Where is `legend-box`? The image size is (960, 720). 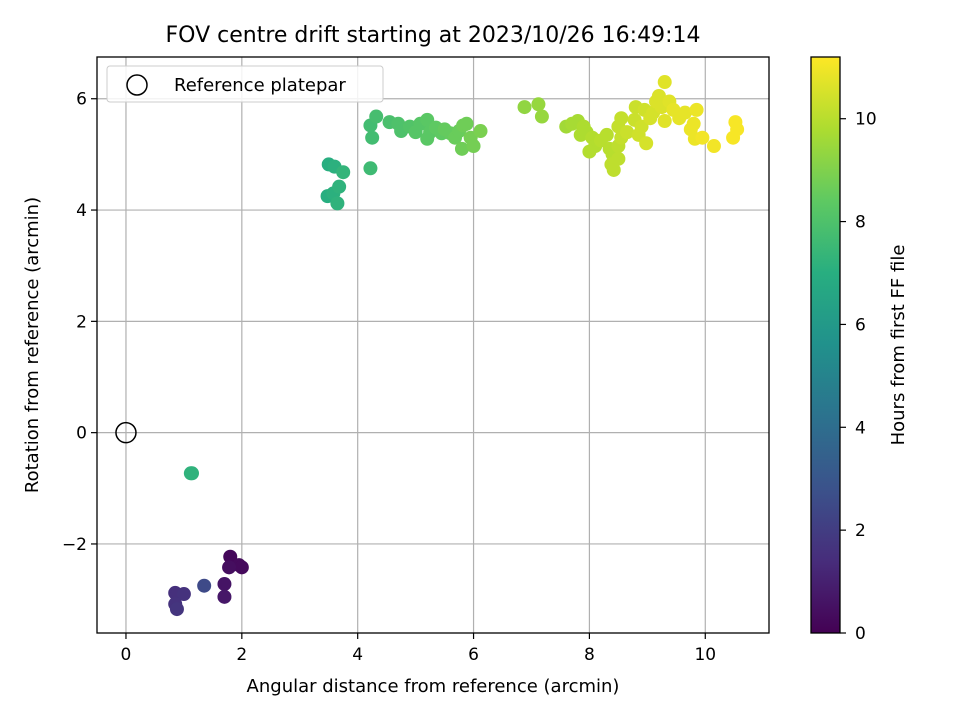 legend-box is located at coordinates (245, 84).